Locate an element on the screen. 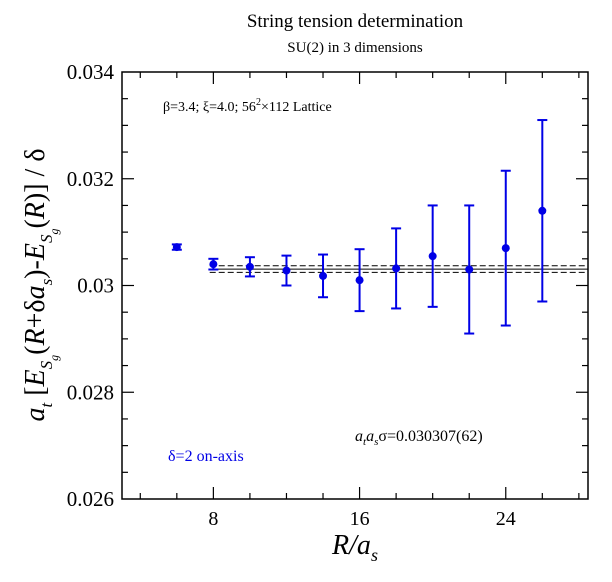  y-tick-label: 0.026 is located at coordinates (90, 499).